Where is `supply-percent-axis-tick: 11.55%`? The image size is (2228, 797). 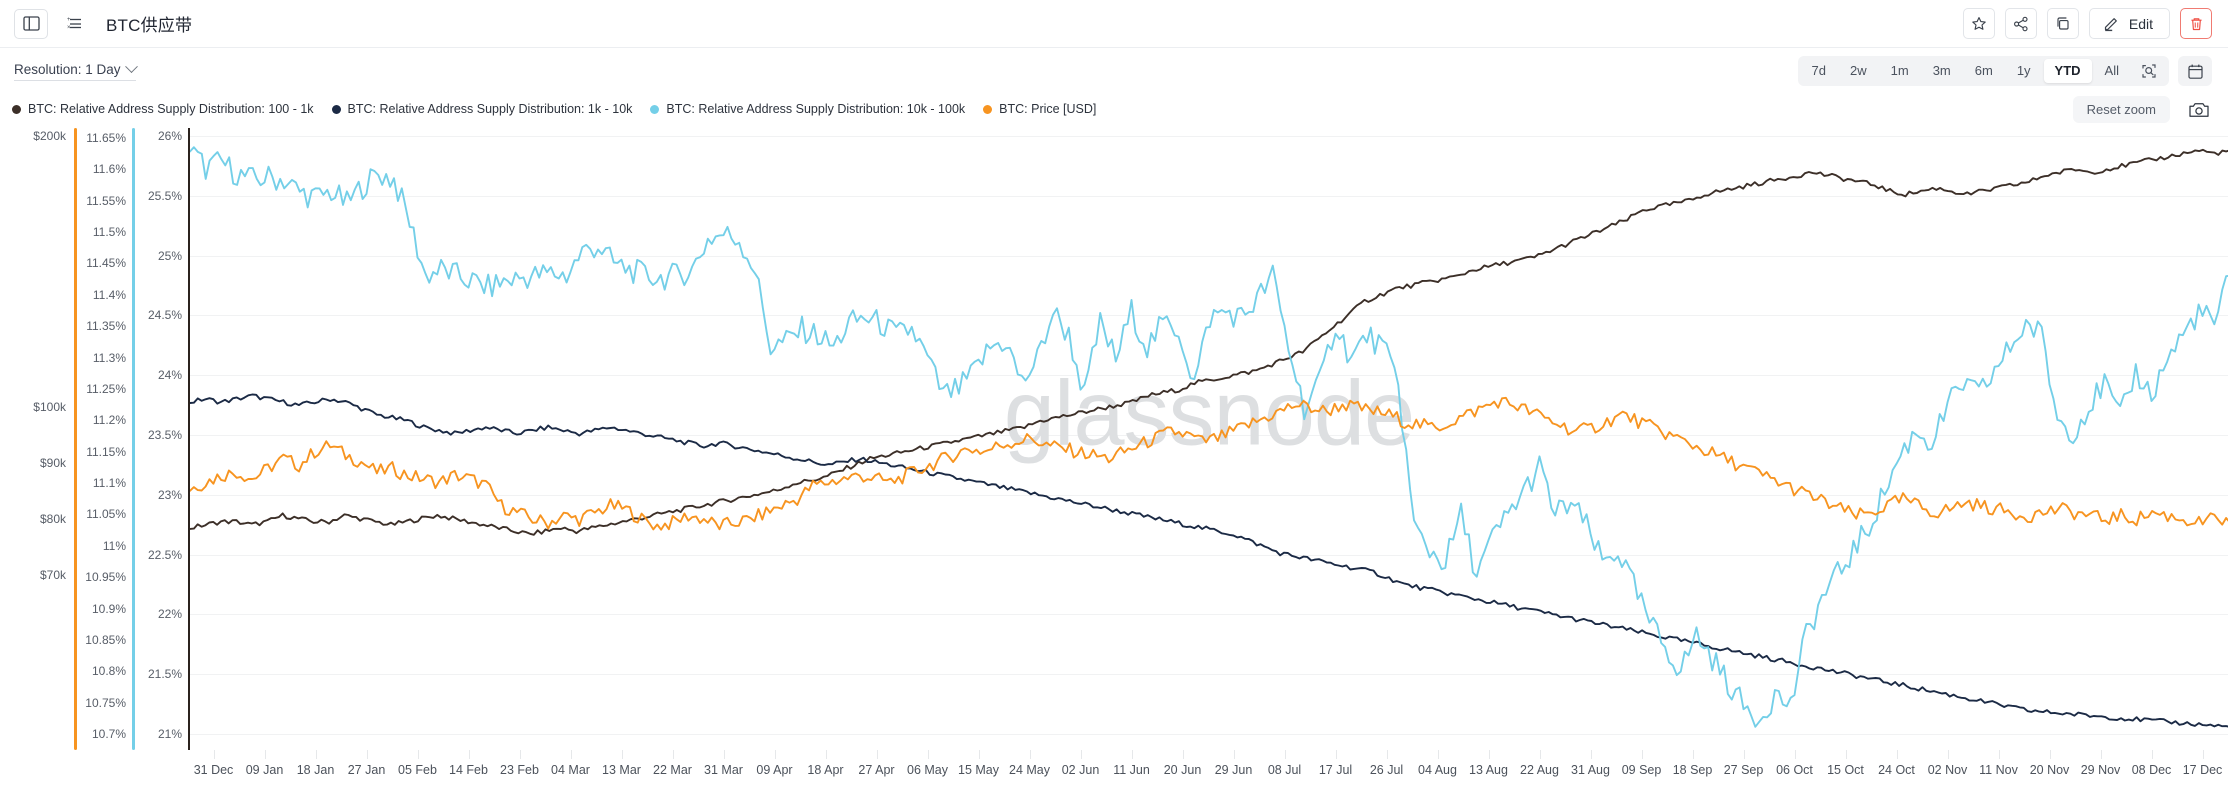 supply-percent-axis-tick: 11.55% is located at coordinates (106, 200).